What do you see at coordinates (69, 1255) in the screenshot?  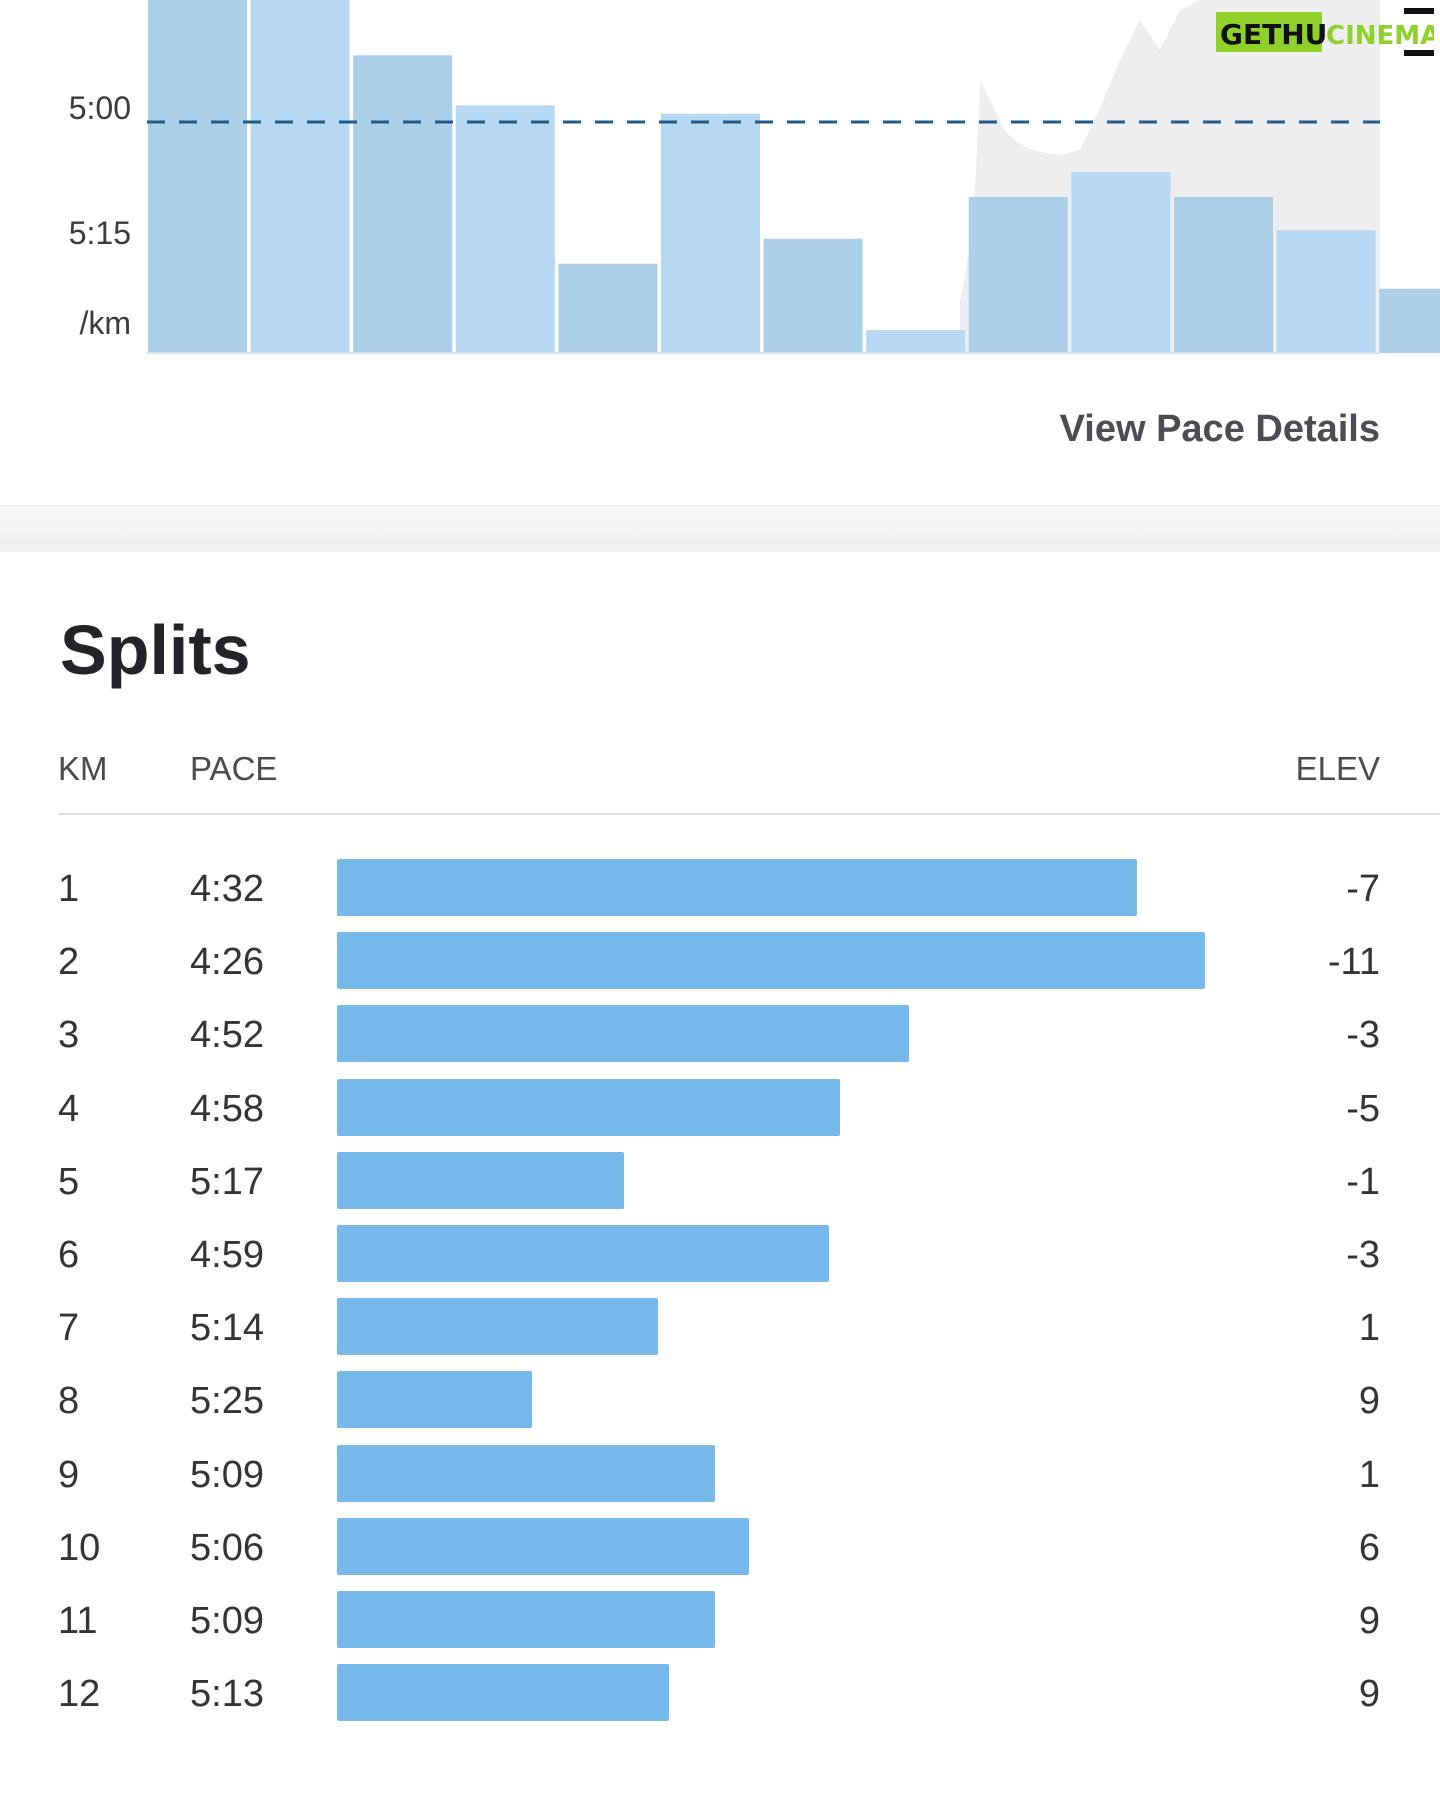 I see `split-km: 6` at bounding box center [69, 1255].